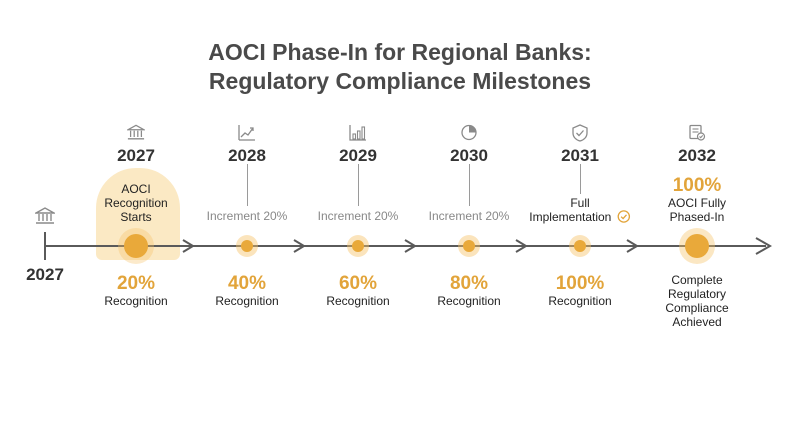 The height and width of the screenshot is (447, 800). What do you see at coordinates (358, 132) in the screenshot?
I see `bar-chart-icon` at bounding box center [358, 132].